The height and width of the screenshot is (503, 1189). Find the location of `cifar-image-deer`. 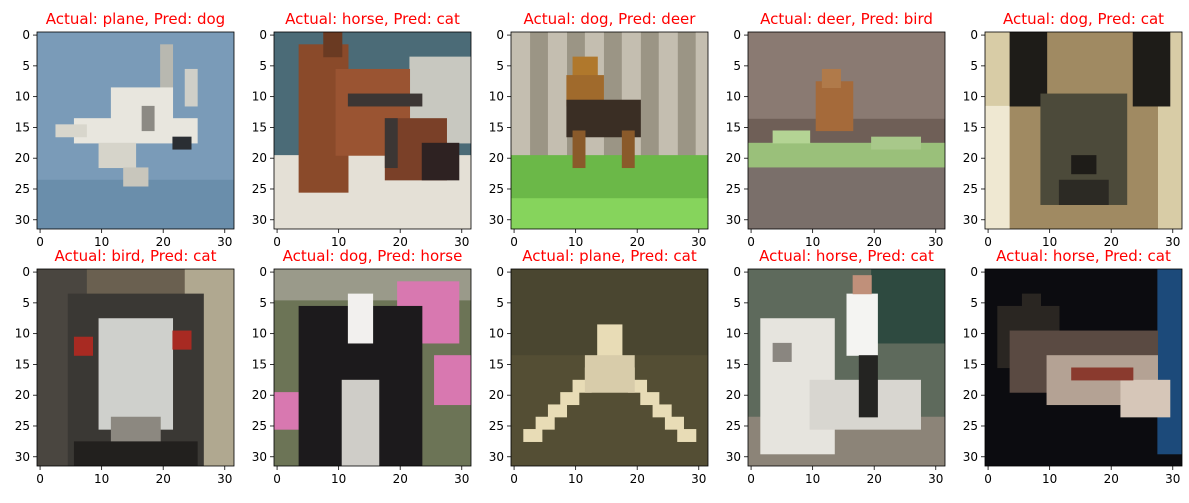

cifar-image-deer is located at coordinates (846, 130).